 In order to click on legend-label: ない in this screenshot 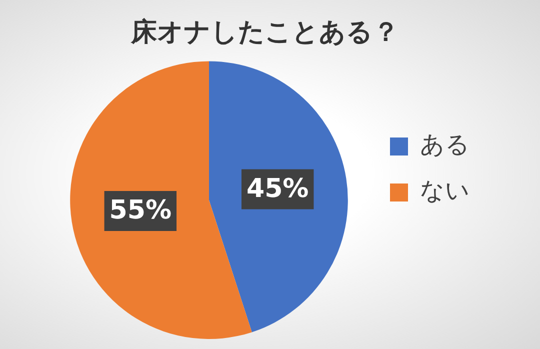, I will do `click(445, 190)`.